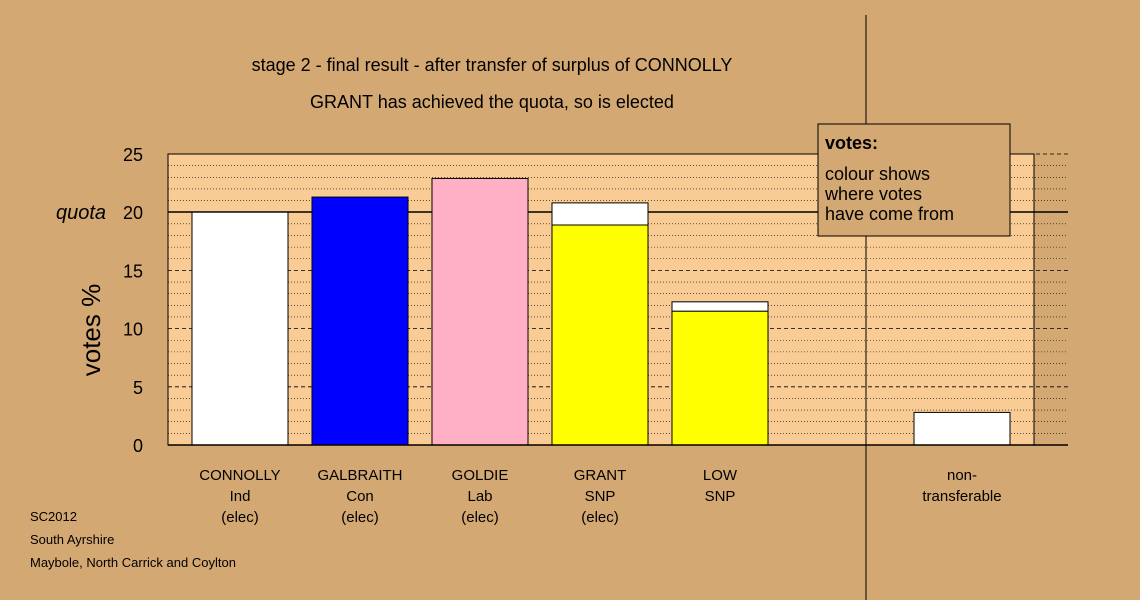 This screenshot has width=1140, height=600. What do you see at coordinates (600, 214) in the screenshot?
I see `bar-transfer-grant` at bounding box center [600, 214].